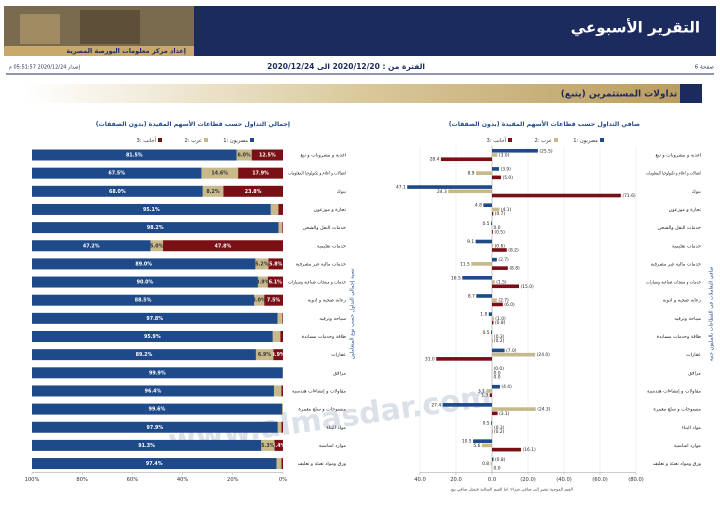  What do you see at coordinates (456, 278) in the screenshot?
I see `value-label: 16.5` at bounding box center [456, 278].